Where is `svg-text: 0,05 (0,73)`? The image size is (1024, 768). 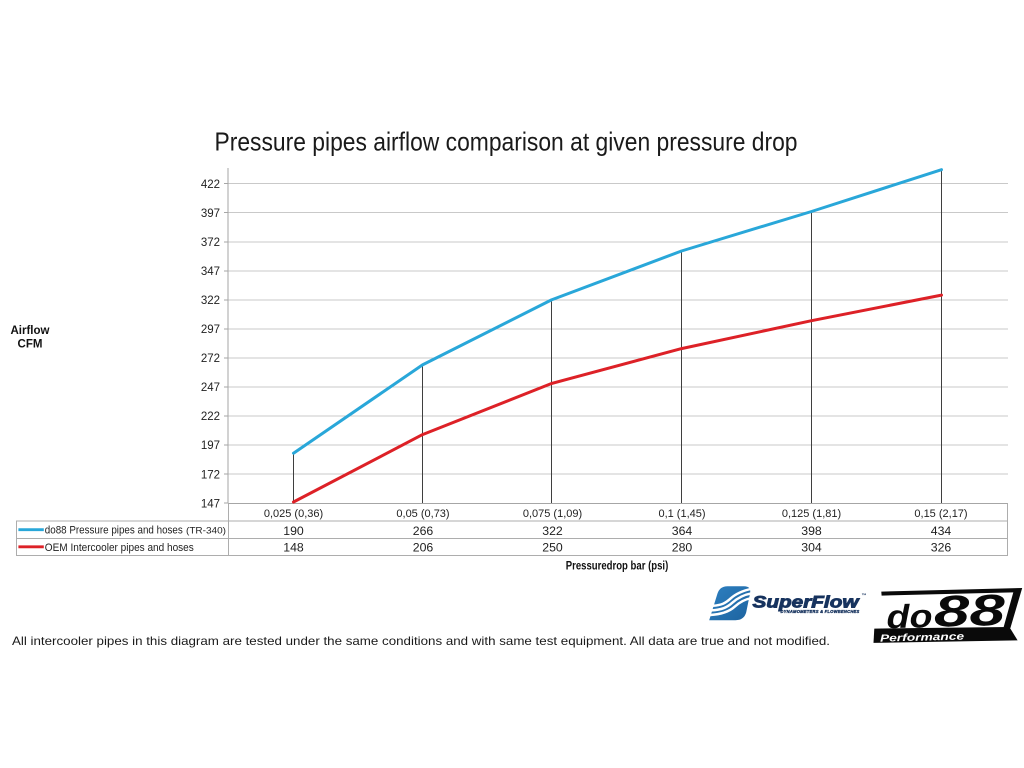 svg-text: 0,05 (0,73) is located at coordinates (422, 514).